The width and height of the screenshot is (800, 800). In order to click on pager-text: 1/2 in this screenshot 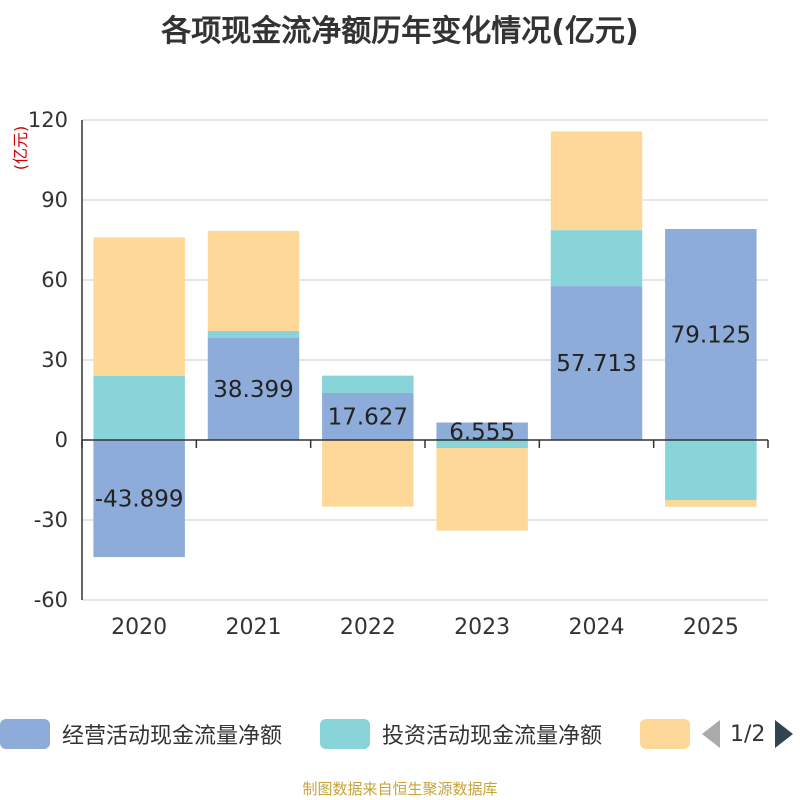, I will do `click(748, 734)`.